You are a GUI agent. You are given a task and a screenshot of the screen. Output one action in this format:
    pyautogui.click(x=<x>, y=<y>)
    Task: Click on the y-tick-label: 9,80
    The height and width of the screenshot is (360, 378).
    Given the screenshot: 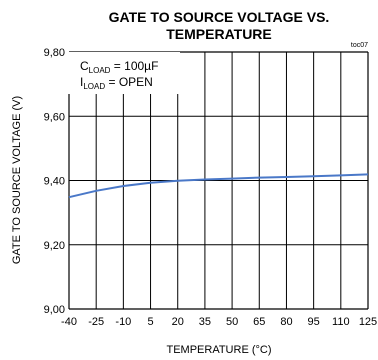 What is the action you would take?
    pyautogui.click(x=54, y=53)
    